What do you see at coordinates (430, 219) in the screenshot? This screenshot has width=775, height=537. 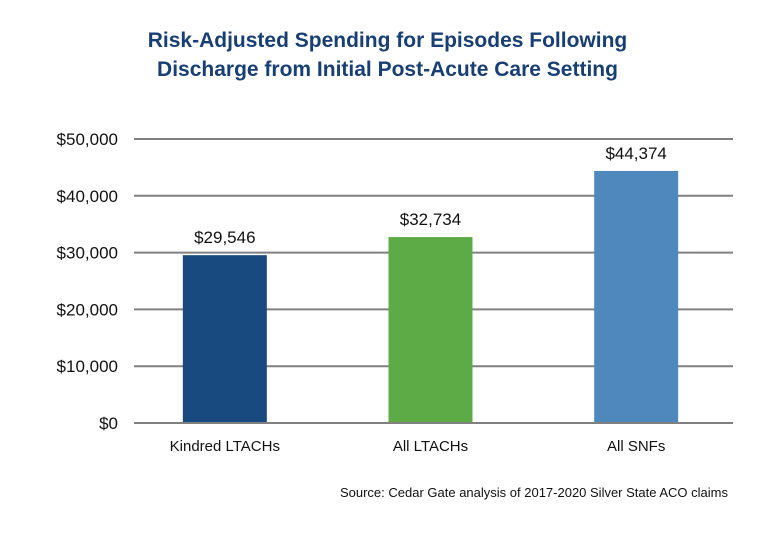 I see `bar-value-label: $32,734` at bounding box center [430, 219].